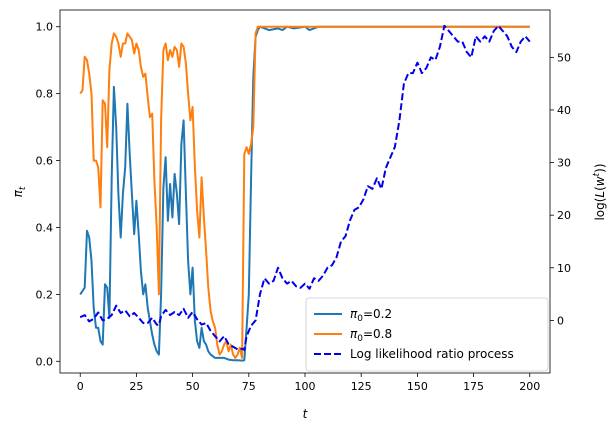 The height and width of the screenshot is (432, 616). Describe the element at coordinates (599, 191) in the screenshot. I see `y-axis-right-label: log(L(wt))` at that location.